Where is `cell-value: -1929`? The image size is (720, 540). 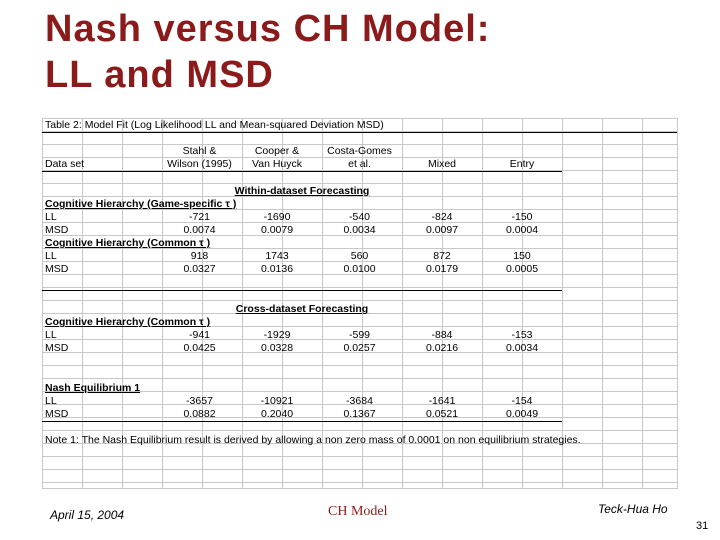 cell-value: -1929 is located at coordinates (277, 335).